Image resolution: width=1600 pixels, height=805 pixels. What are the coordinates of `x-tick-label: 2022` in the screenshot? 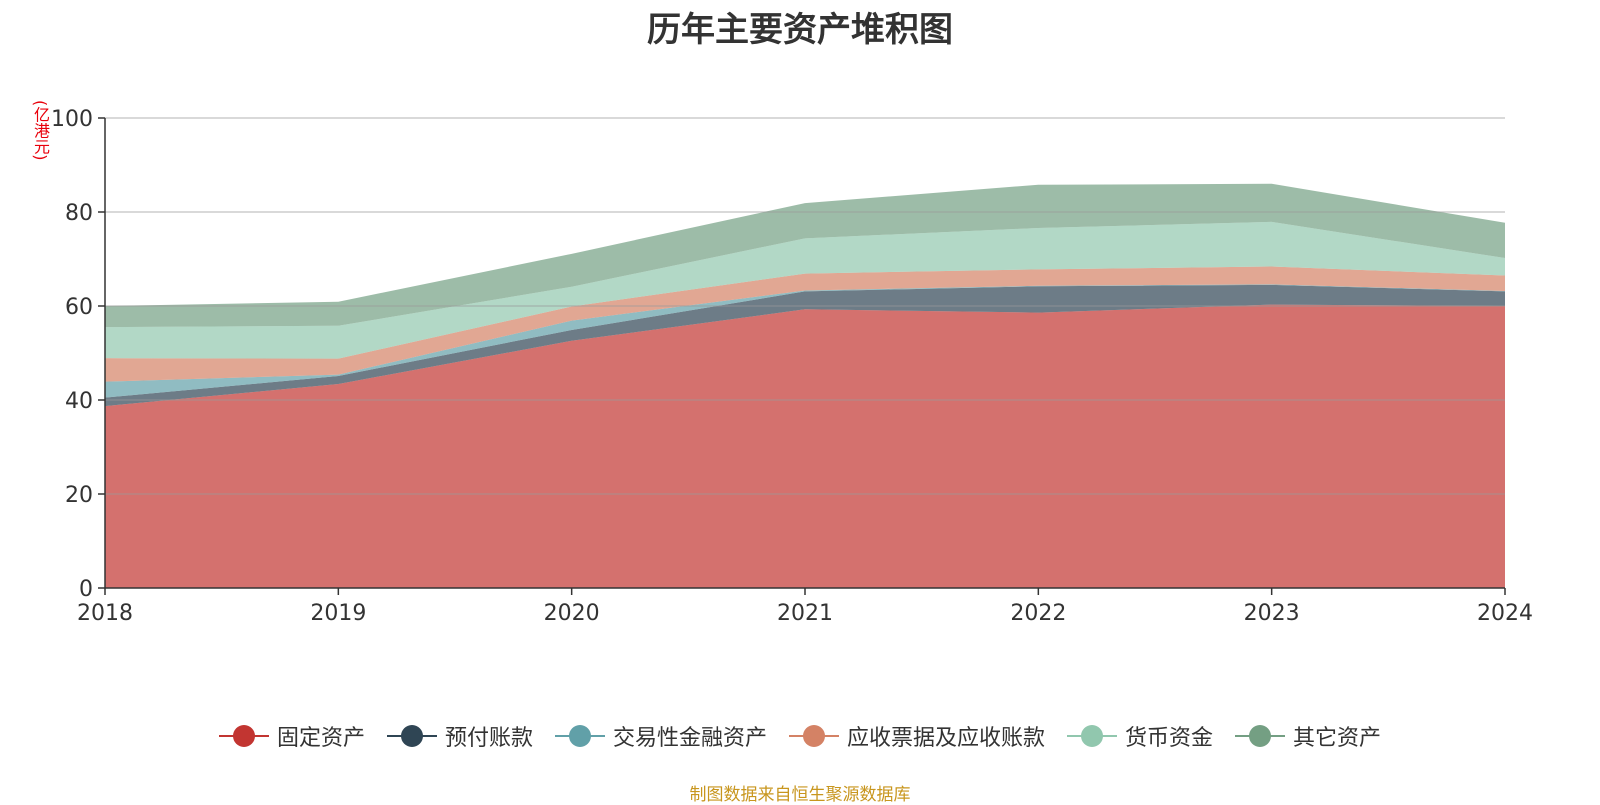 It's located at (1038, 613).